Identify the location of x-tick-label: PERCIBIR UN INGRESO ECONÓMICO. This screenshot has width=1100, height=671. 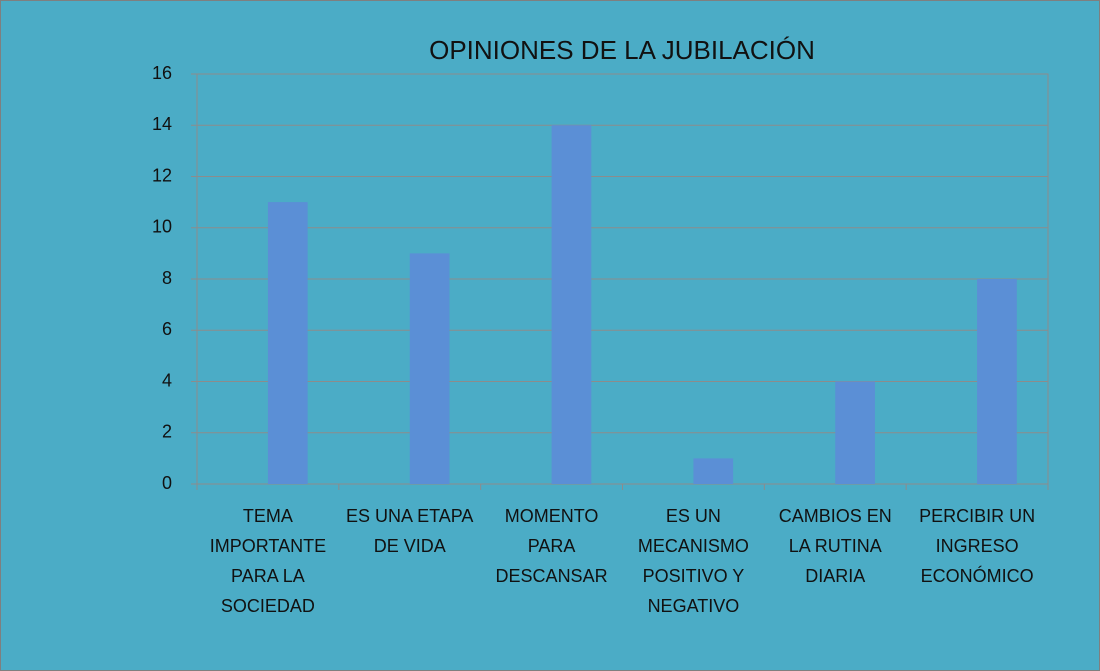
(977, 546).